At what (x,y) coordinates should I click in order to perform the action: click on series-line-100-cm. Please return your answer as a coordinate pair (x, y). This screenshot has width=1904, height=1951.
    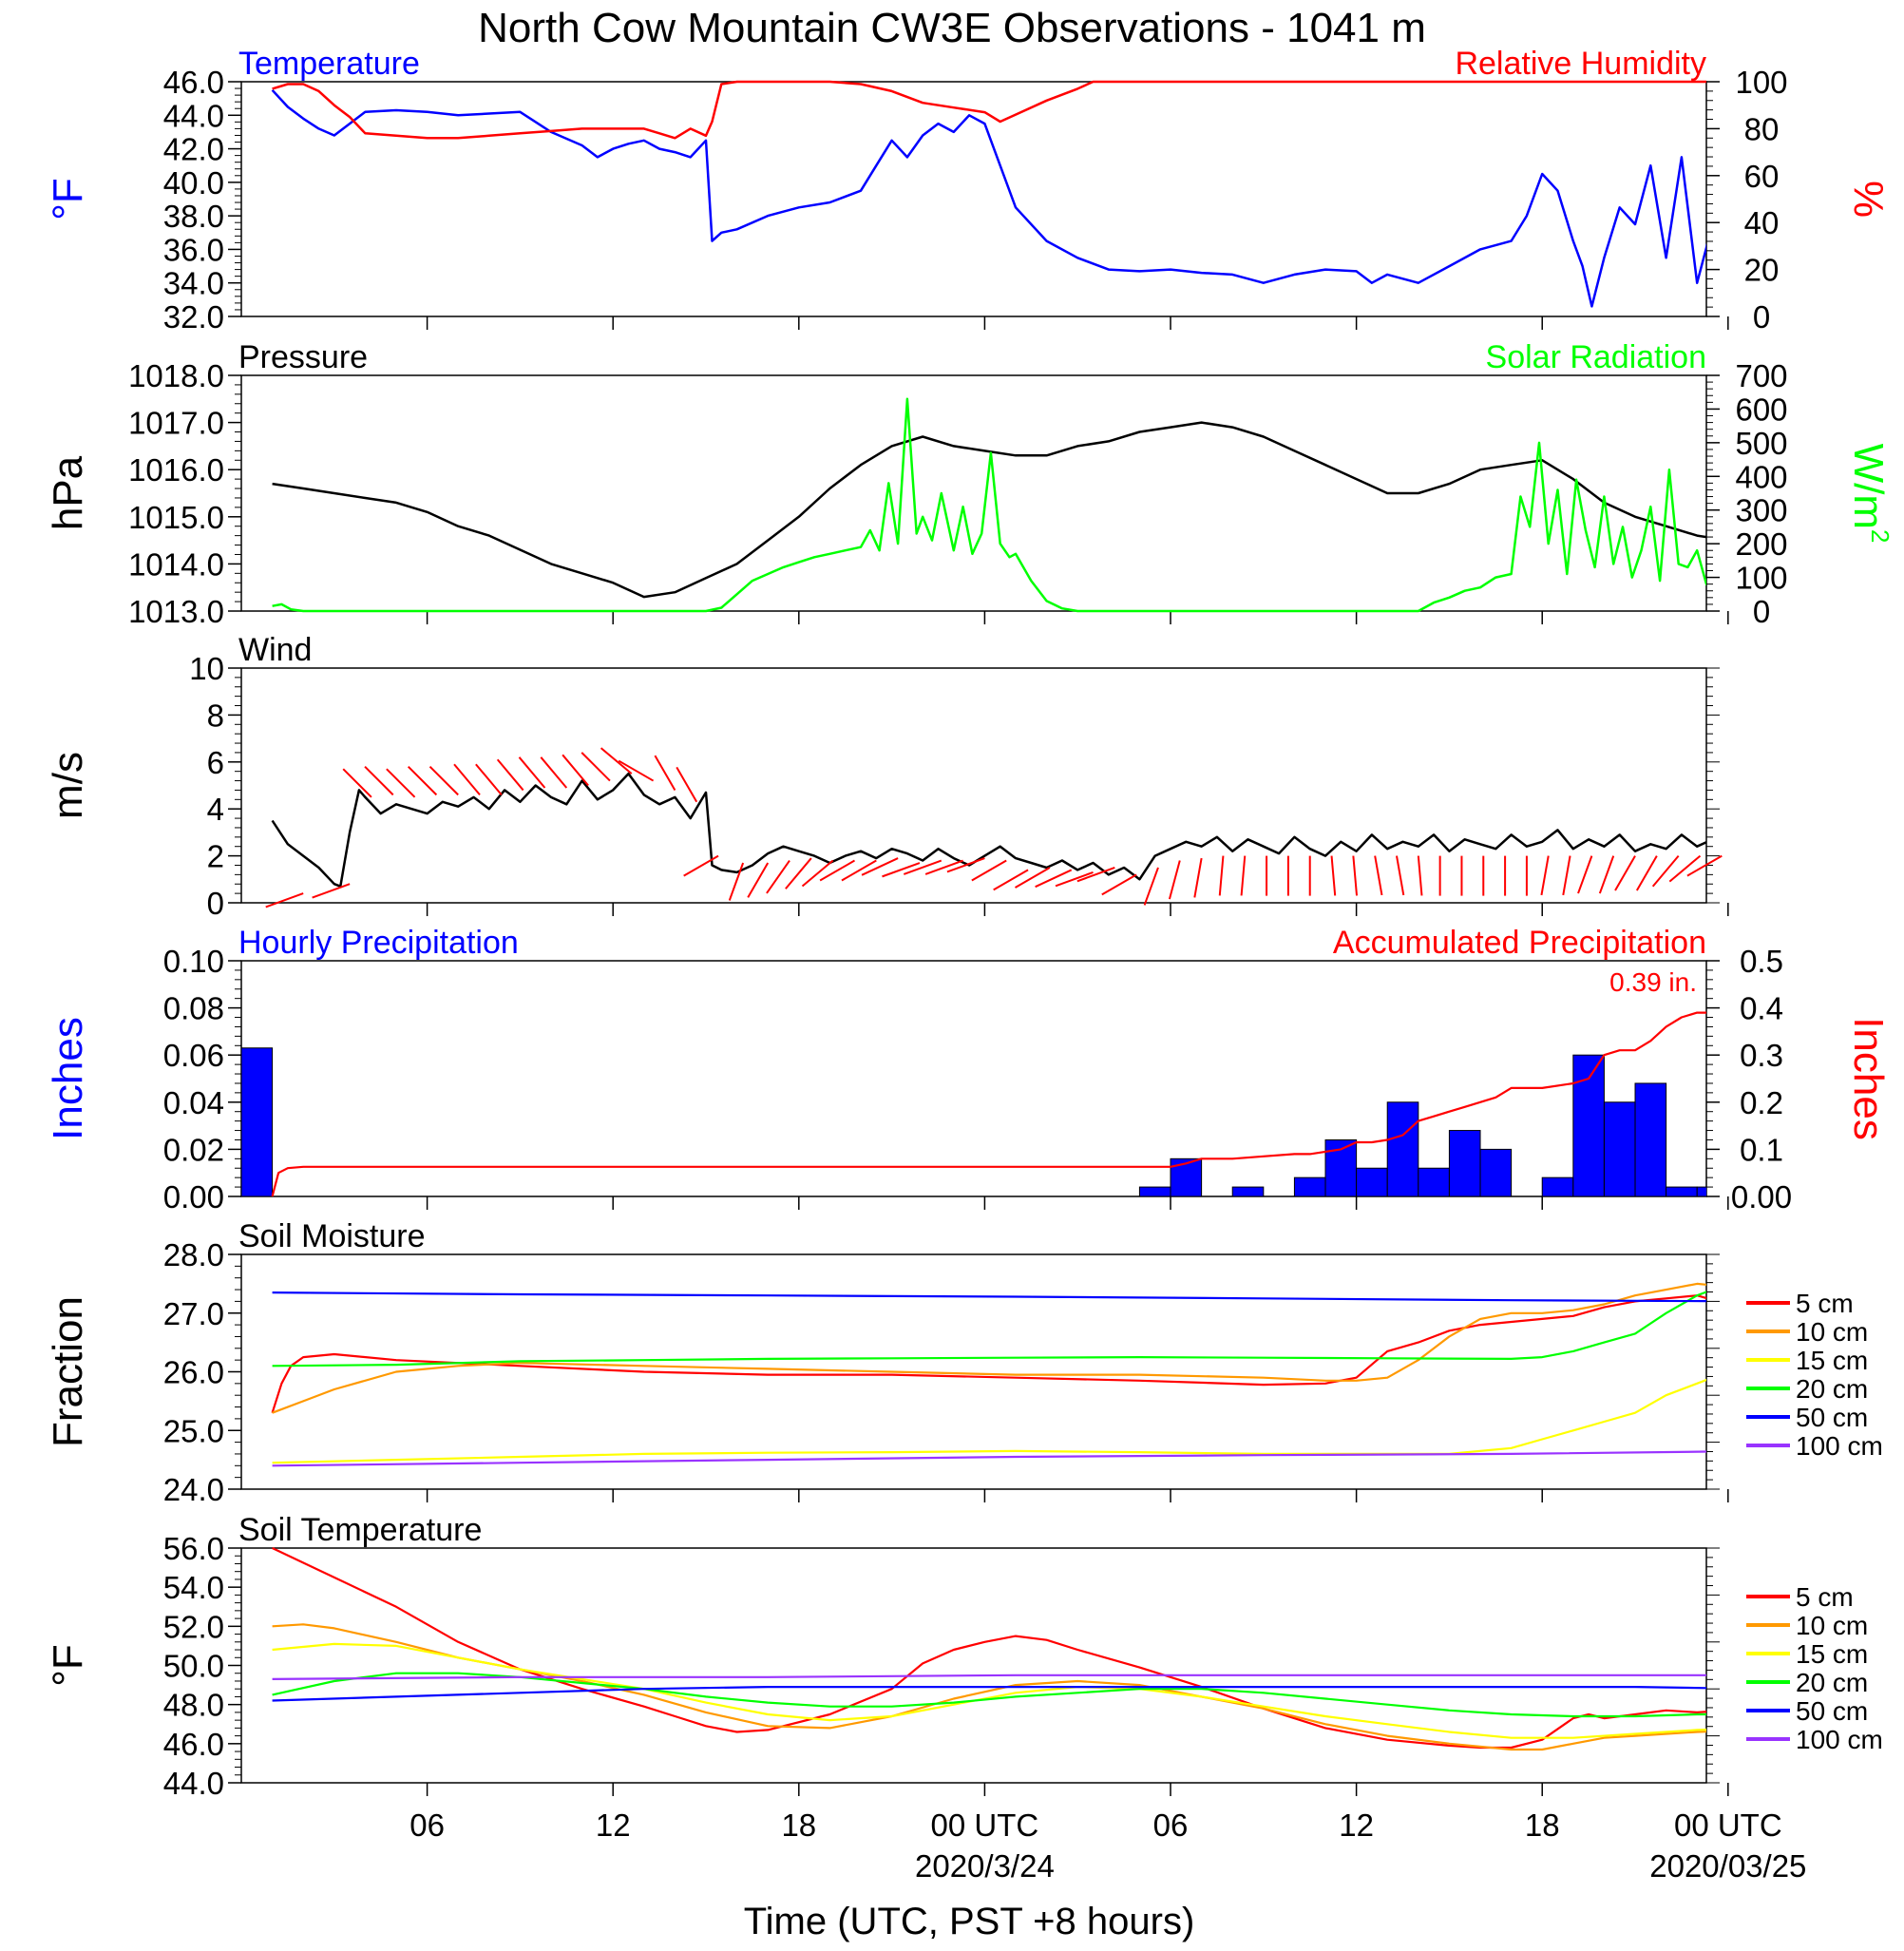
    Looking at the image, I should click on (989, 1677).